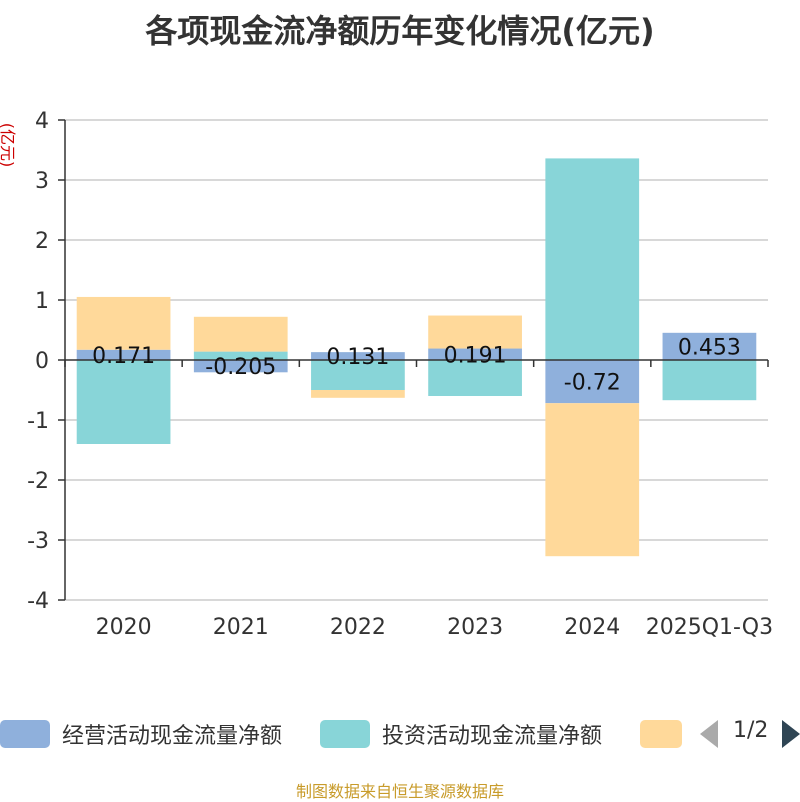 Image resolution: width=800 pixels, height=802 pixels. I want to click on bar-1-2025q1-q3, so click(709, 346).